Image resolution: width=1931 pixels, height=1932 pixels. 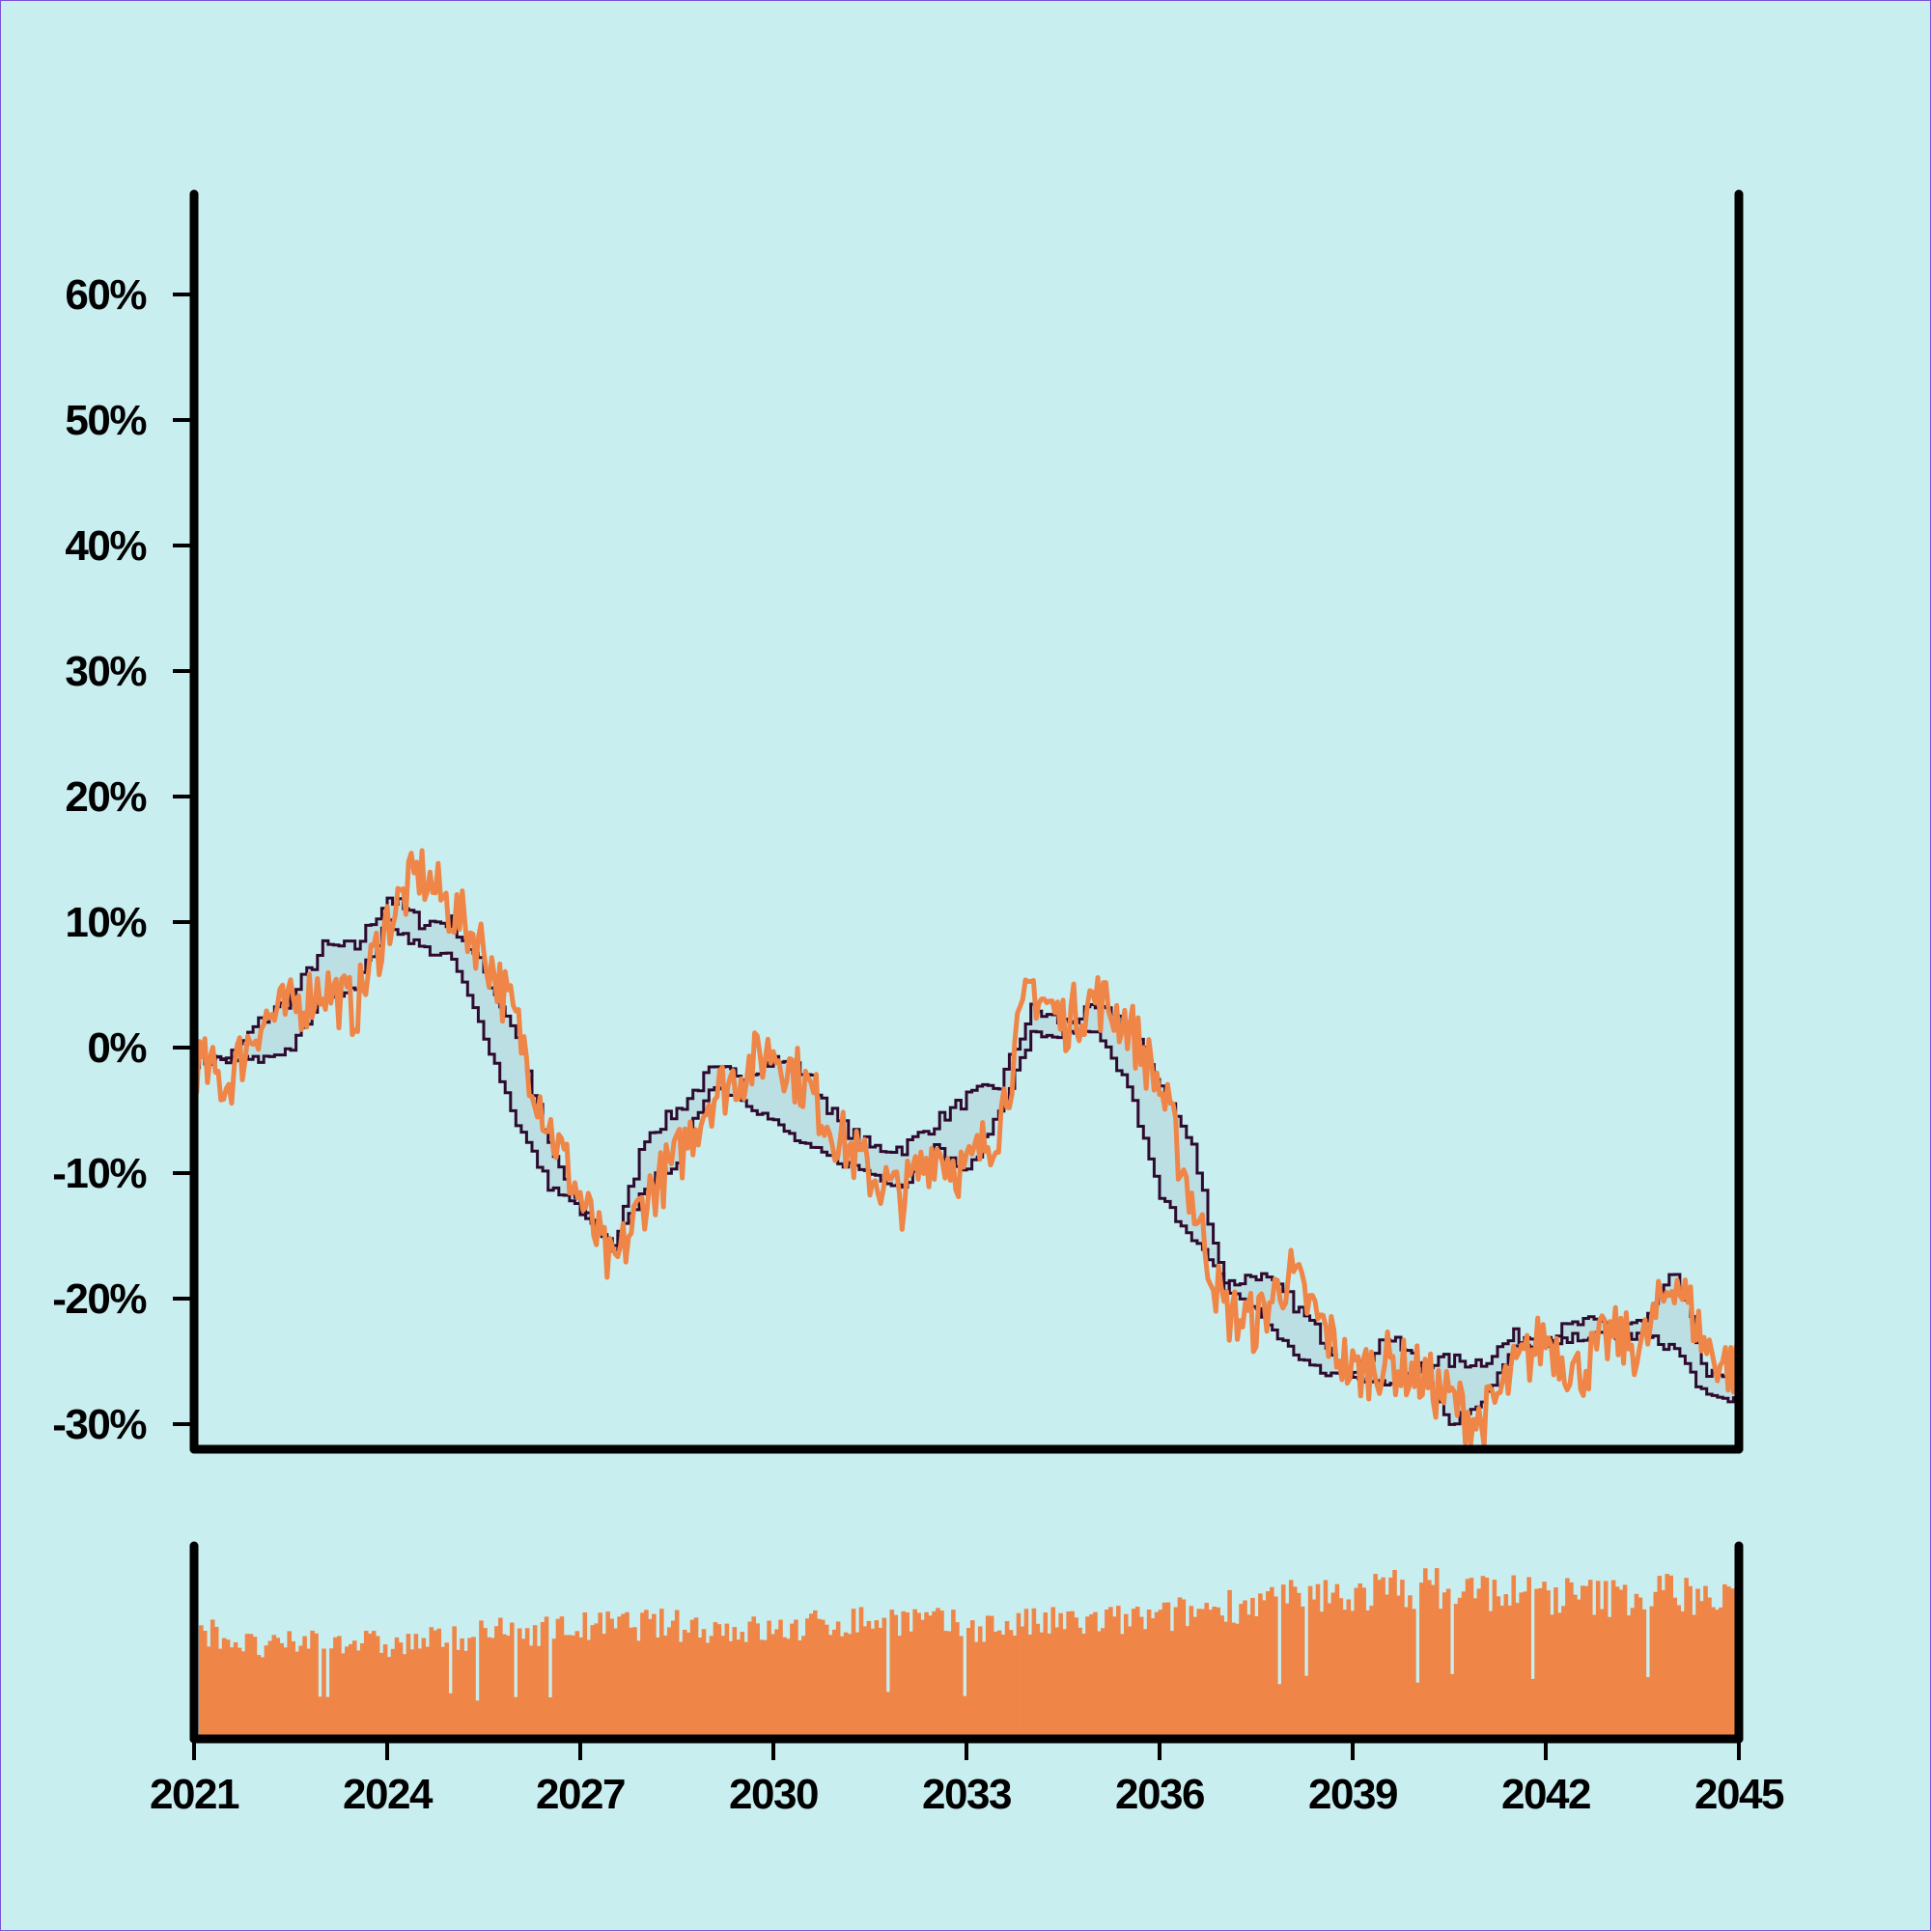 I want to click on y-tick-label: 60%, so click(x=105, y=295).